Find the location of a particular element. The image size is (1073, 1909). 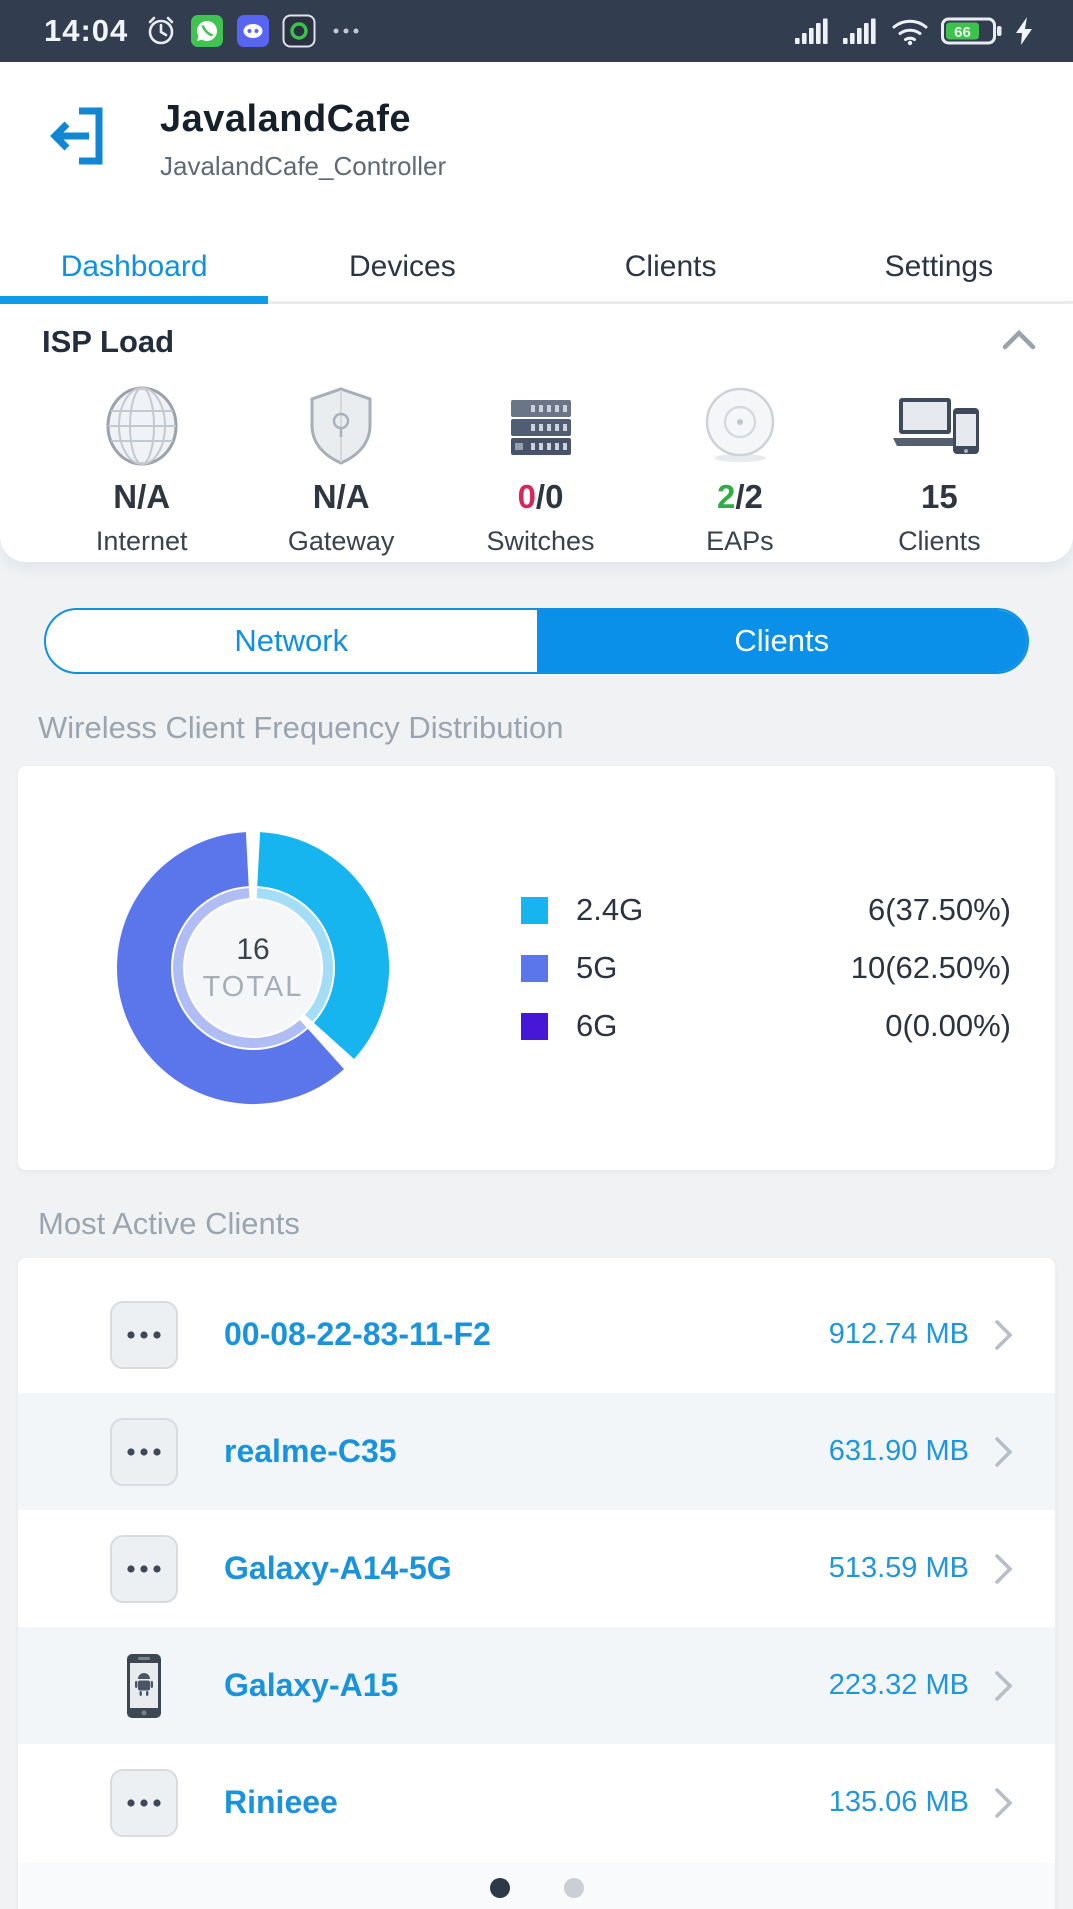

client-row: Galaxy-A14-5G 513.59 MB is located at coordinates (536, 1568).